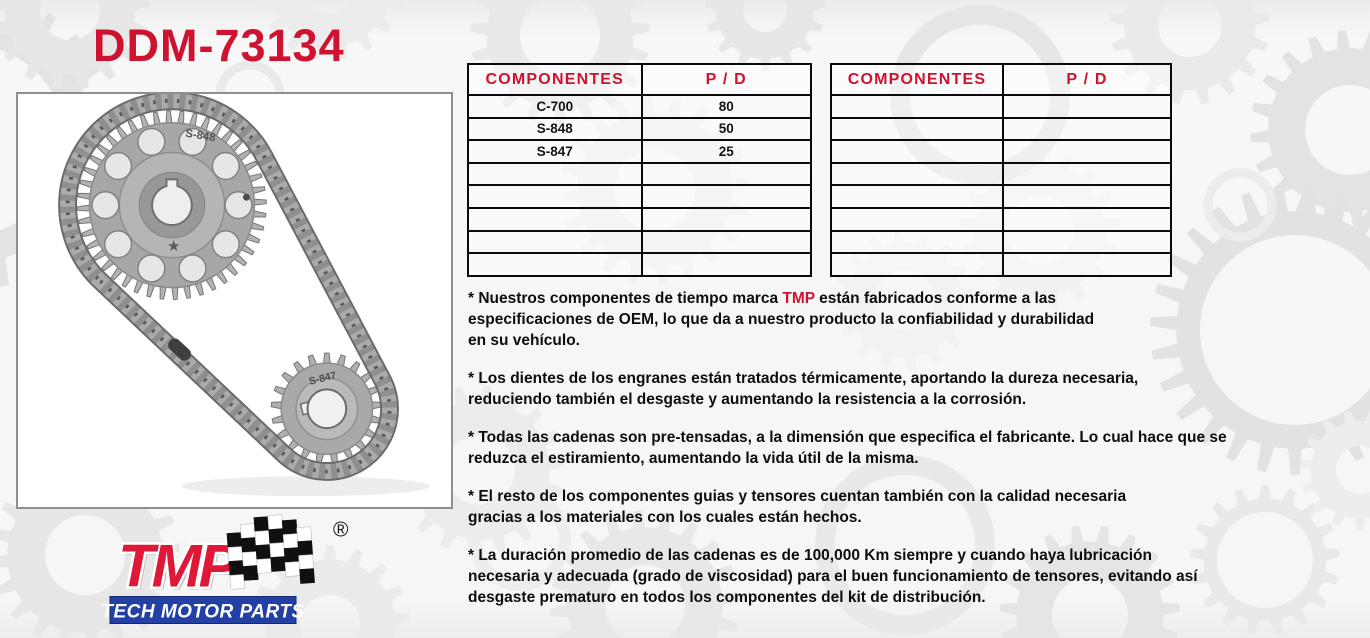 The width and height of the screenshot is (1370, 638). I want to click on table-row: C-700 80, so click(640, 106).